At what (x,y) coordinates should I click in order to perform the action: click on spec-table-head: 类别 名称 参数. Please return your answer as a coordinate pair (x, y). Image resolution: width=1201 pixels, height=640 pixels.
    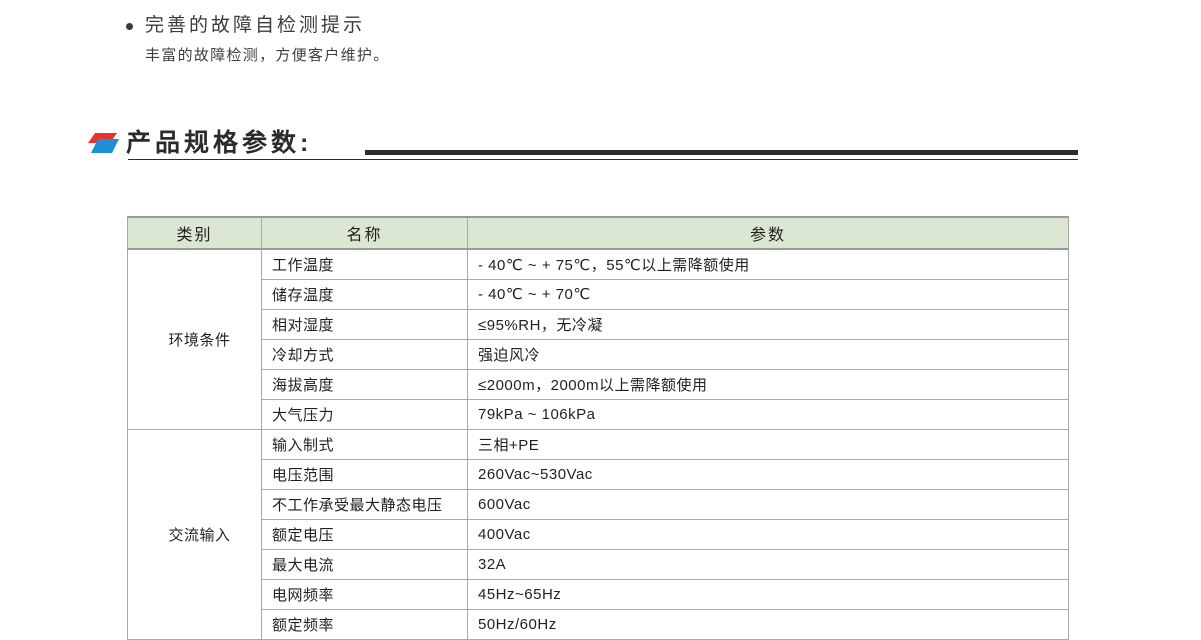
    Looking at the image, I should click on (598, 233).